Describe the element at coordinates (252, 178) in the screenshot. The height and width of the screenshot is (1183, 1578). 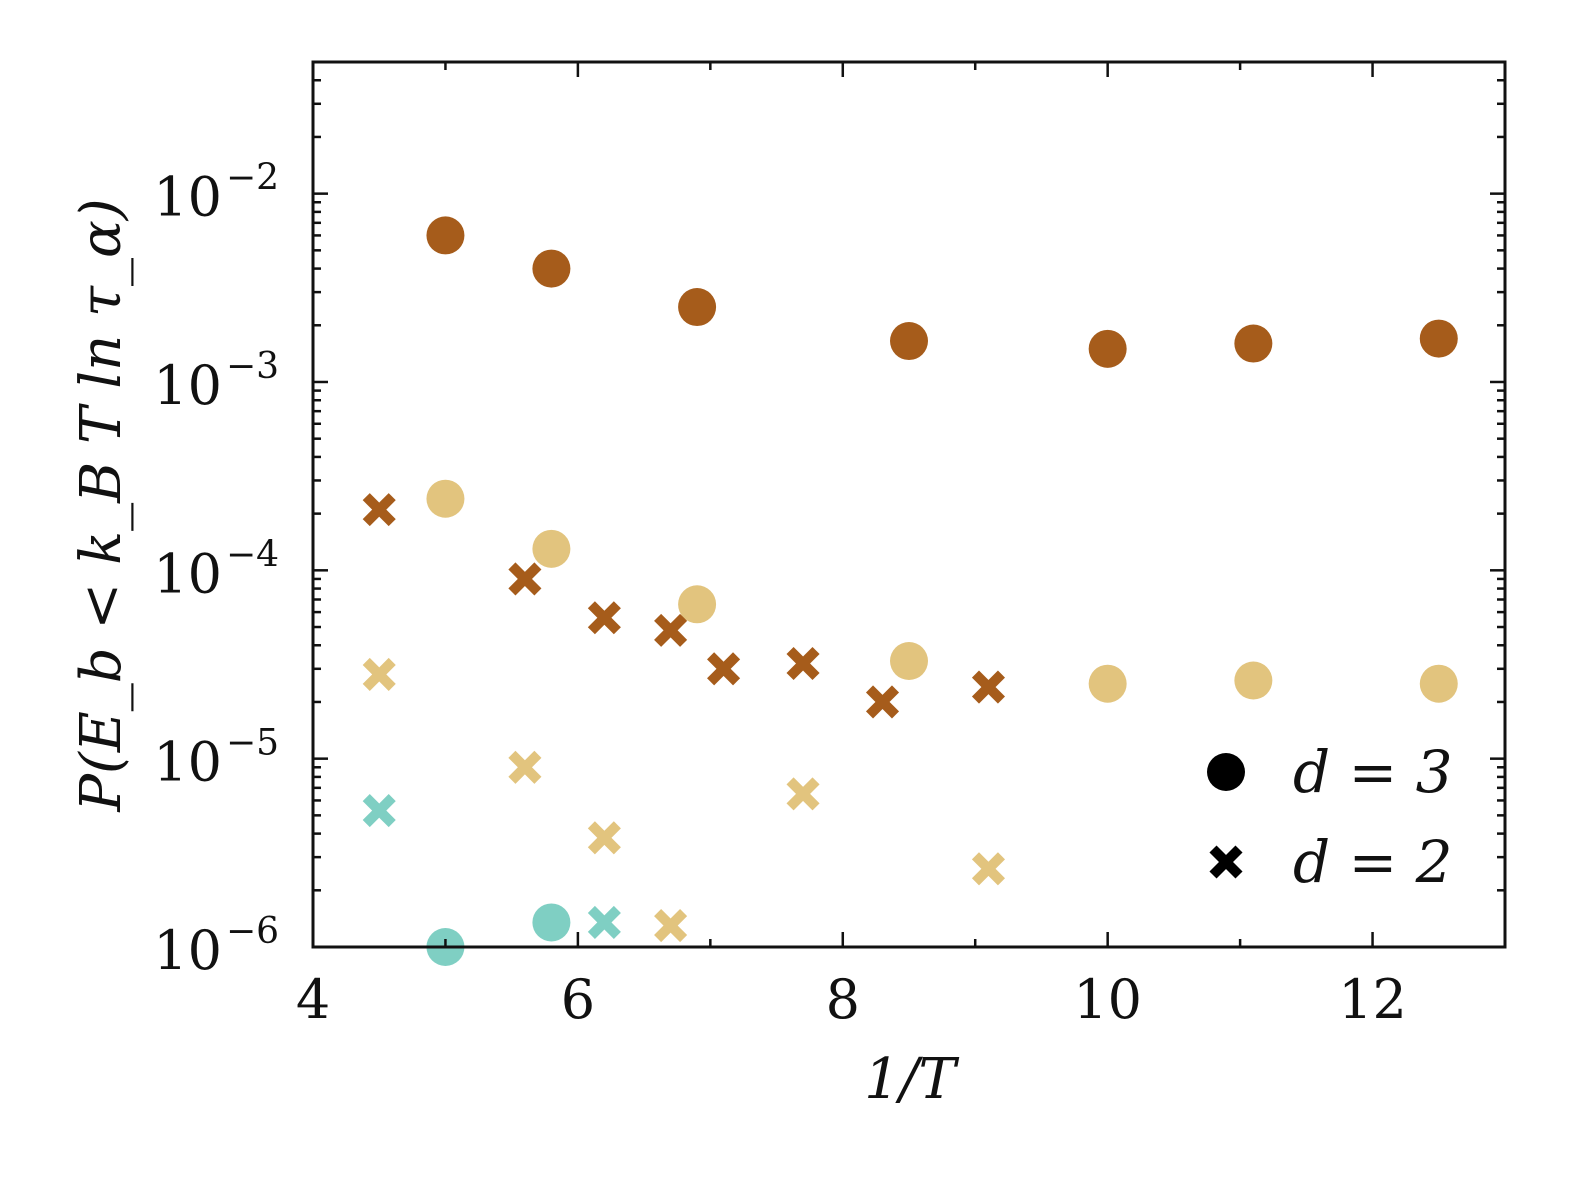
I see `y-tick-exponent: −2` at that location.